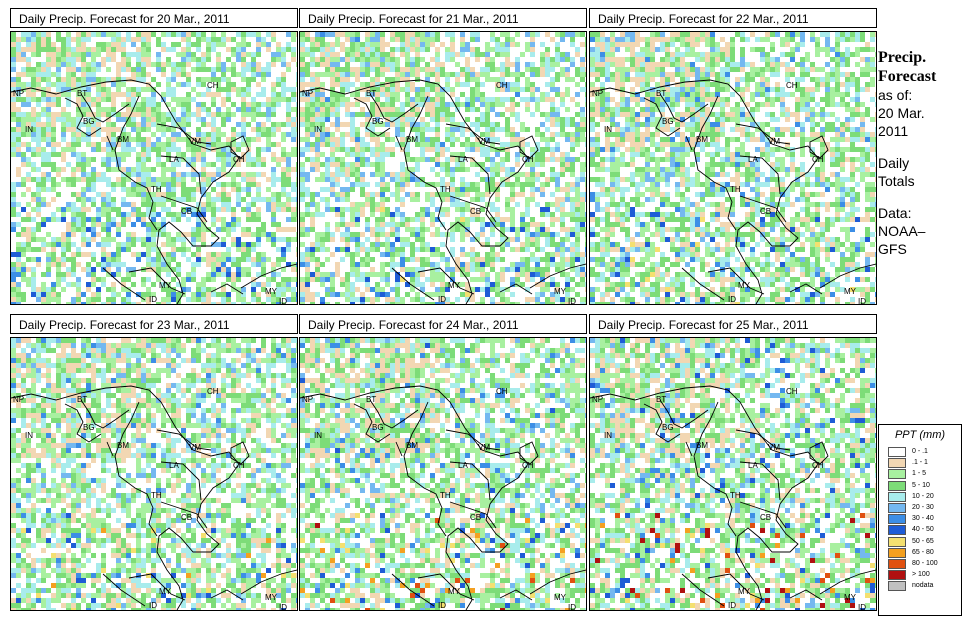 This screenshot has height=633, width=965. What do you see at coordinates (896, 181) in the screenshot?
I see `side-daily-2: Totals` at bounding box center [896, 181].